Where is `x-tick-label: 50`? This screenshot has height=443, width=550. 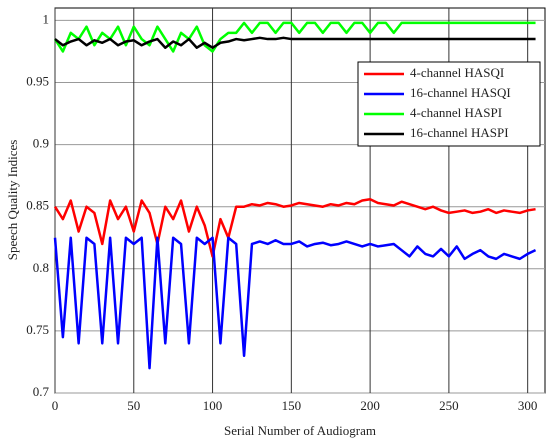
x-tick-label: 50 is located at coordinates (133, 405).